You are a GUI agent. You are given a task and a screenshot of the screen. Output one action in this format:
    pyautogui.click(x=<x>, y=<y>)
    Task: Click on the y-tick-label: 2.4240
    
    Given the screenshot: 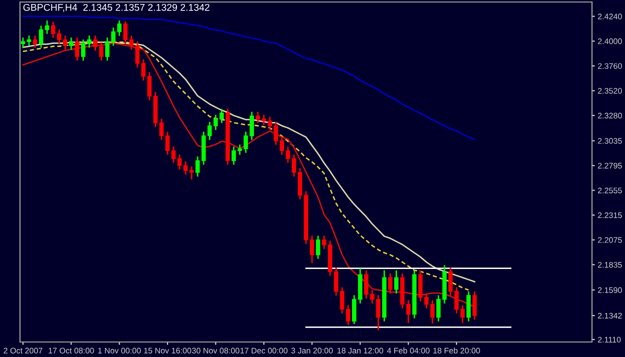 What is the action you would take?
    pyautogui.click(x=610, y=17)
    